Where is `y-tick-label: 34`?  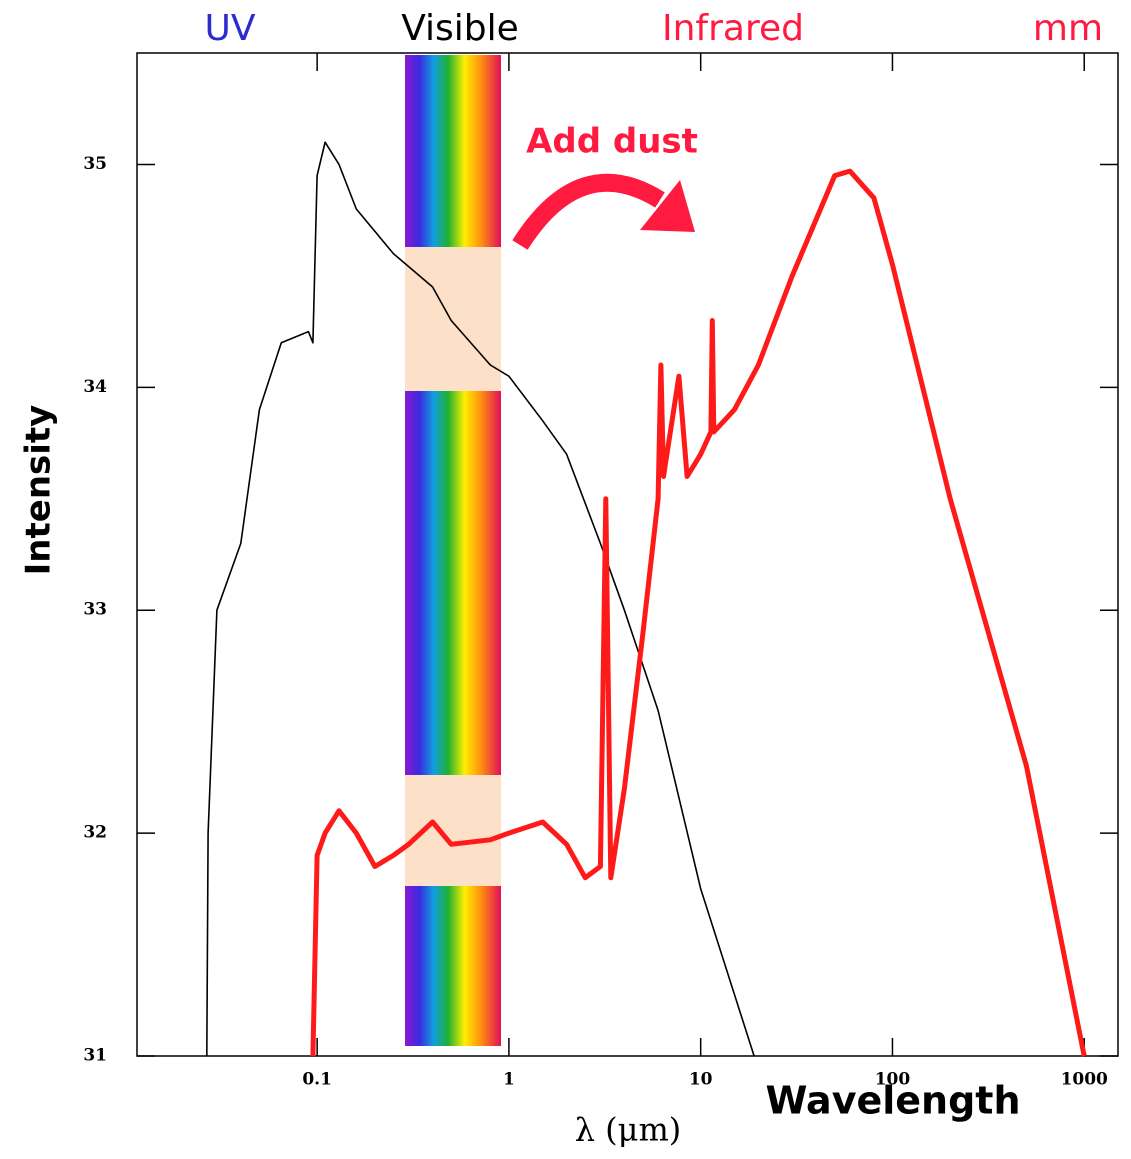
y-tick-label: 34 is located at coordinates (95, 387).